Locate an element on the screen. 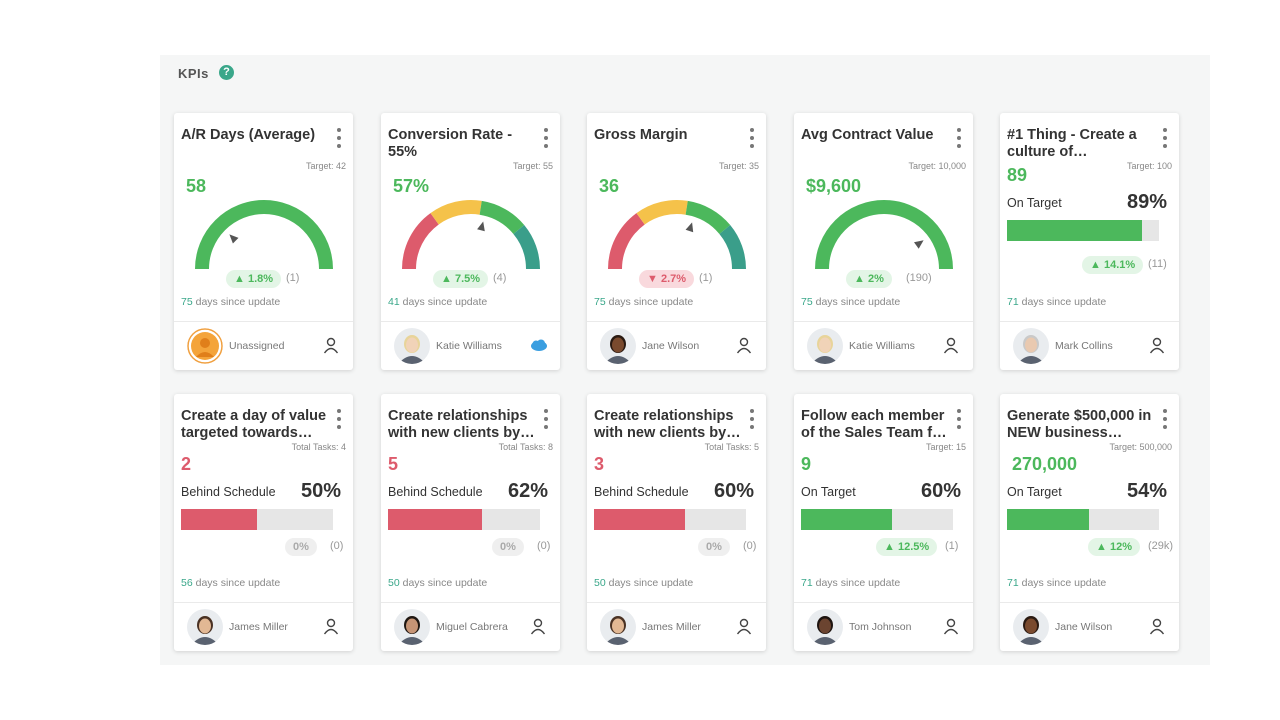 This screenshot has height=720, width=1280. tom-avatar is located at coordinates (825, 627).